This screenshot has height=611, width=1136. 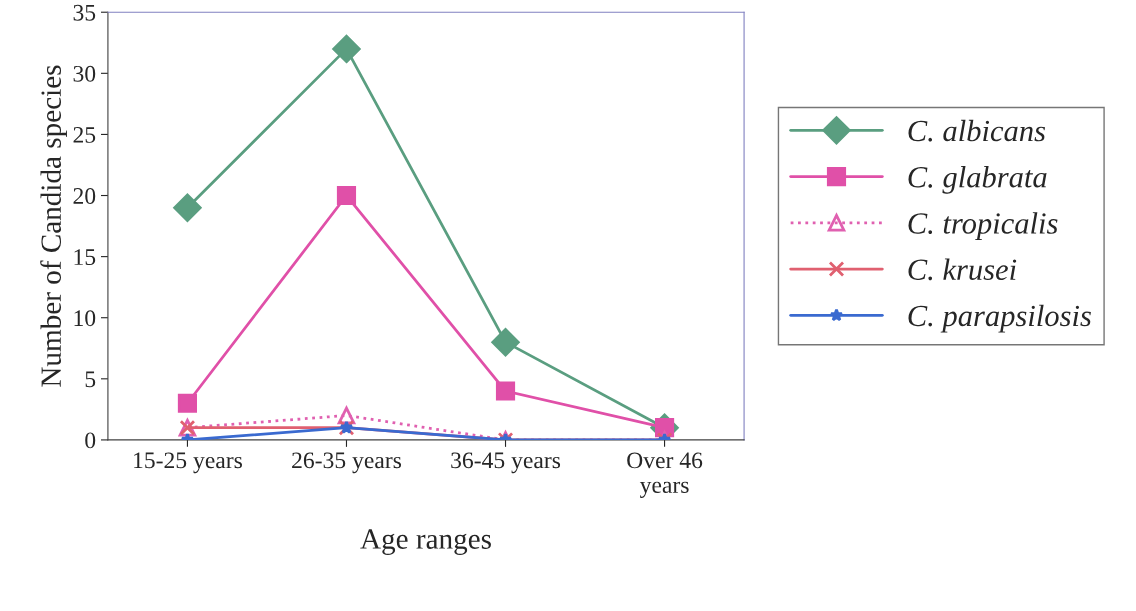 What do you see at coordinates (84, 196) in the screenshot?
I see `y-tick-label: 20` at bounding box center [84, 196].